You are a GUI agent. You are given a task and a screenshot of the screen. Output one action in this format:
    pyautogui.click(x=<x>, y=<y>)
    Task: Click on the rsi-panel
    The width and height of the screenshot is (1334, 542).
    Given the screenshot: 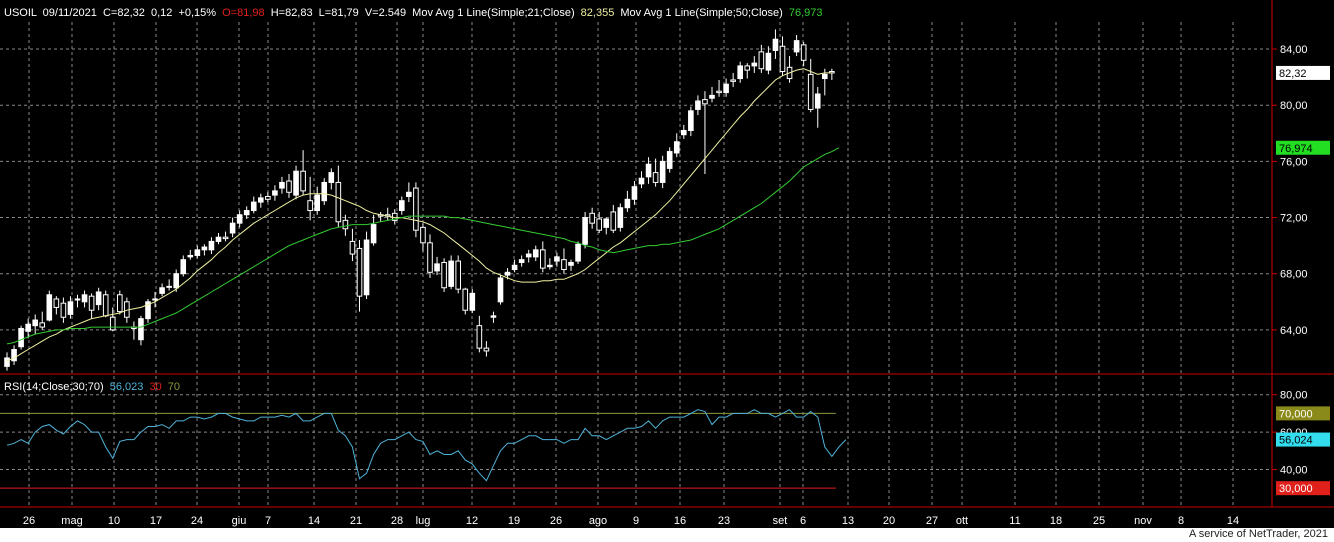 What is the action you would take?
    pyautogui.click(x=423, y=449)
    